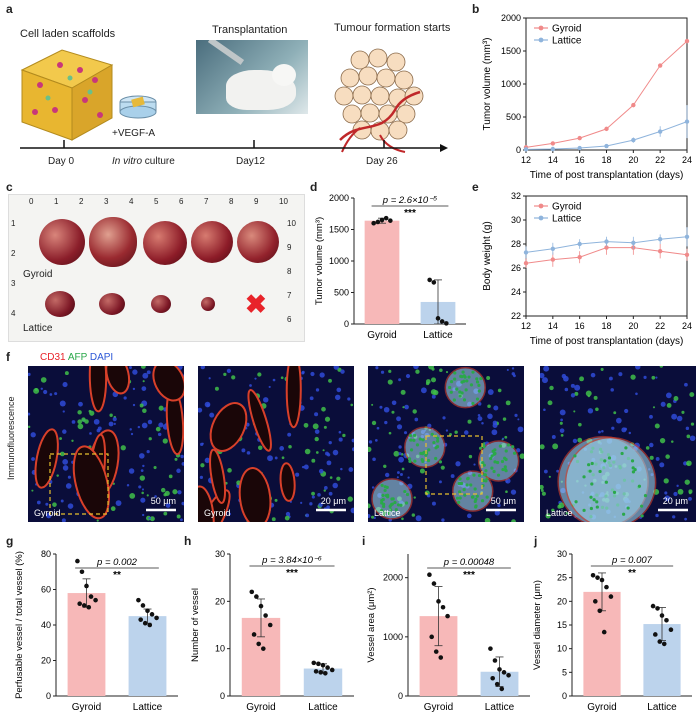 This screenshot has height=726, width=700. Describe the element at coordinates (562, 649) in the screenshot. I see `y-tick-label: 10` at that location.